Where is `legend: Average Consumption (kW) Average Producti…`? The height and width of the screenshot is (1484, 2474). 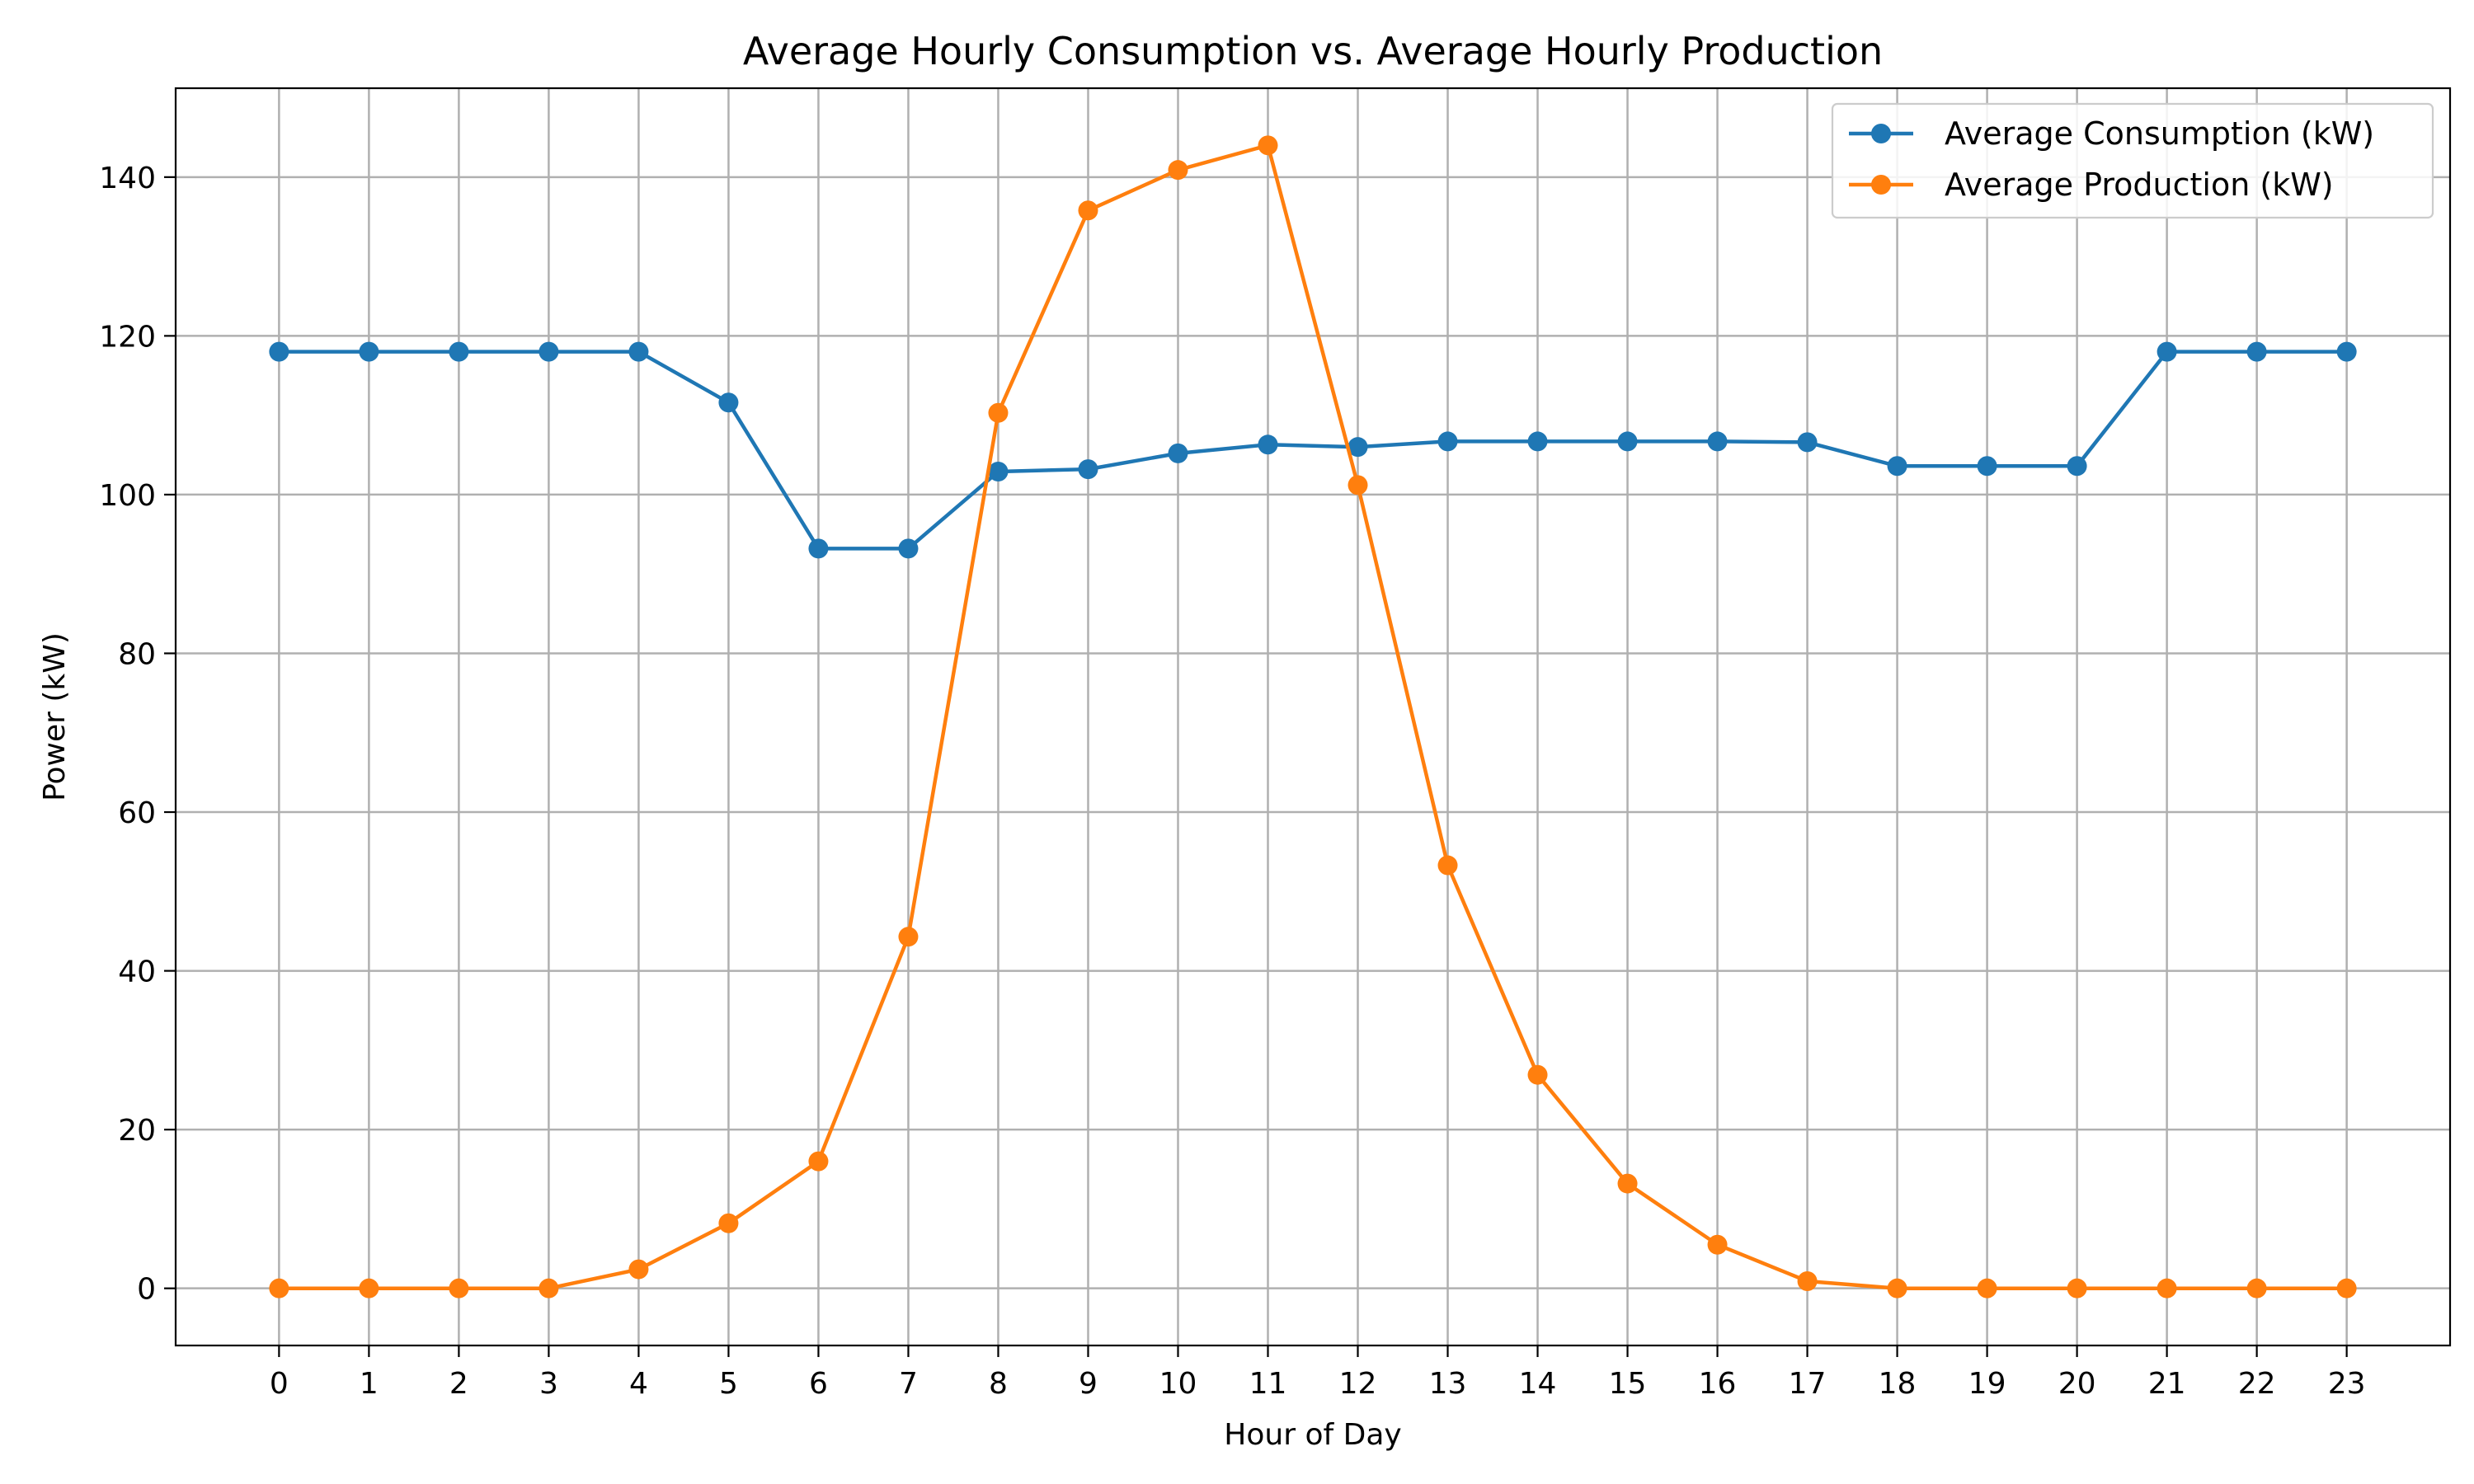 legend: Average Consumption (kW) Average Producti… is located at coordinates (2132, 160).